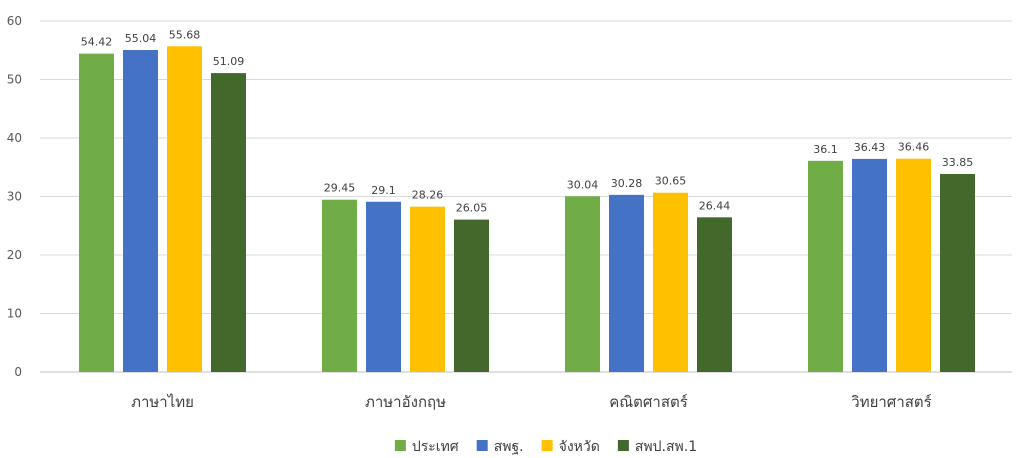 This screenshot has height=458, width=1018. I want to click on data-label: 54.42, so click(97, 42).